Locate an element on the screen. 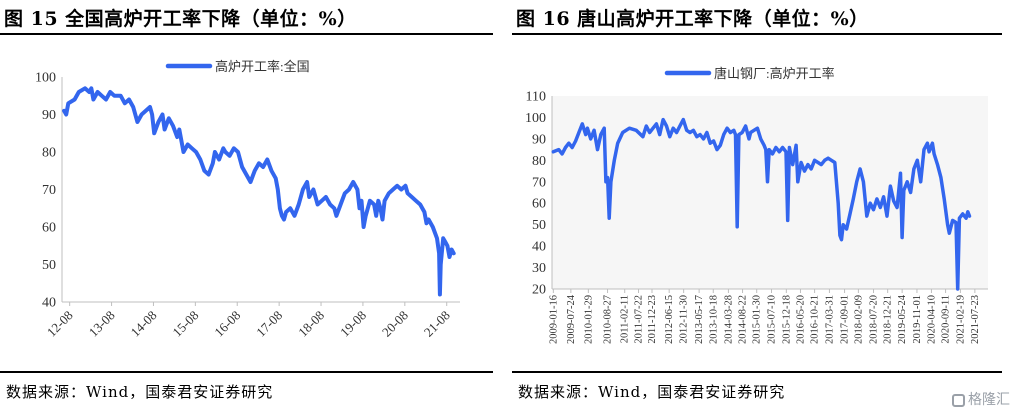 The image size is (1018, 412). figure-15-top-rule is located at coordinates (246, 34).